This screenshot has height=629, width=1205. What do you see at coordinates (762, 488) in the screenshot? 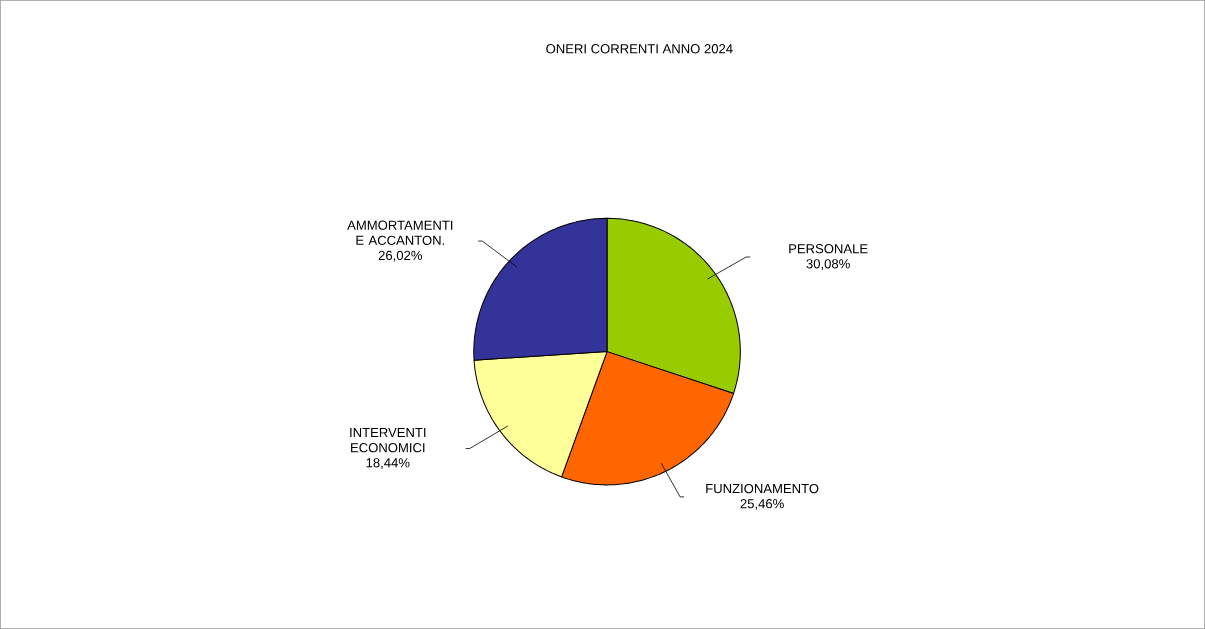
I see `slice-label: FUNZIONAMENTO` at bounding box center [762, 488].